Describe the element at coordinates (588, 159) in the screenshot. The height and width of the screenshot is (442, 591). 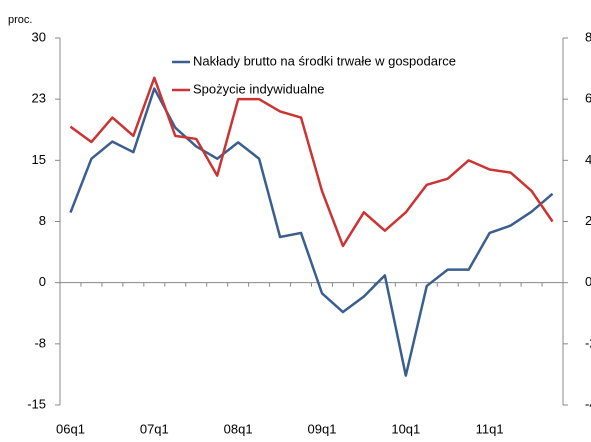
I see `y2-tick-label: 4` at that location.